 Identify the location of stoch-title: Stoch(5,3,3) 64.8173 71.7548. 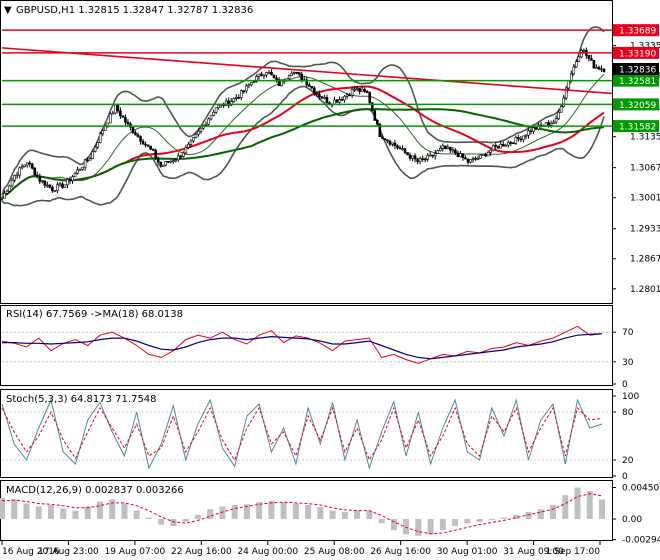
(81, 399).